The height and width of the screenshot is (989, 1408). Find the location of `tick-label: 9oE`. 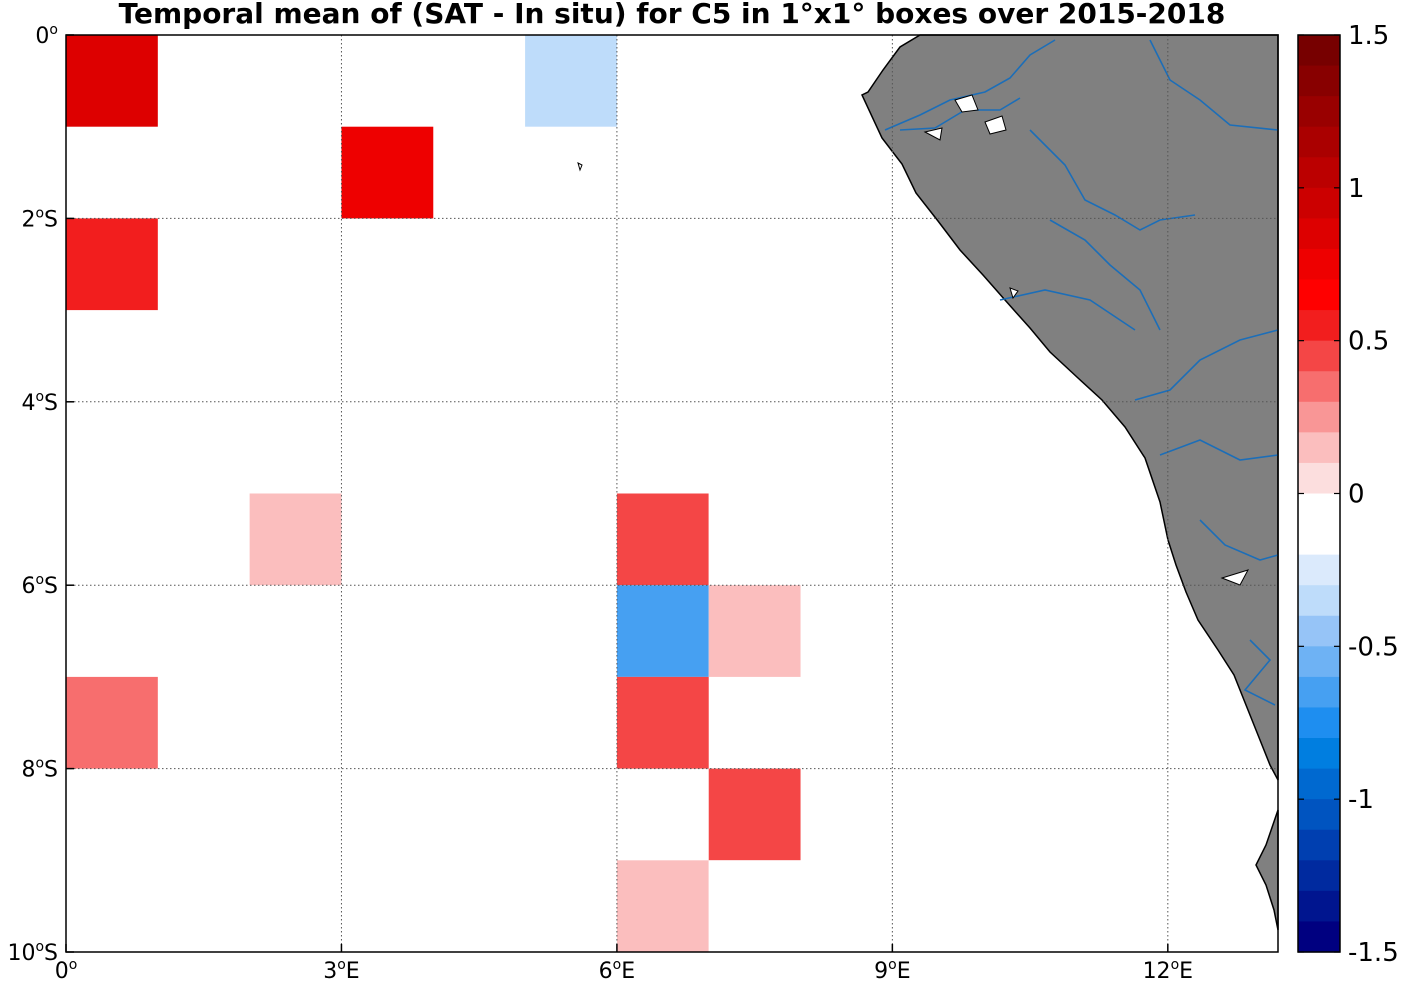

tick-label: 9oE is located at coordinates (892, 970).